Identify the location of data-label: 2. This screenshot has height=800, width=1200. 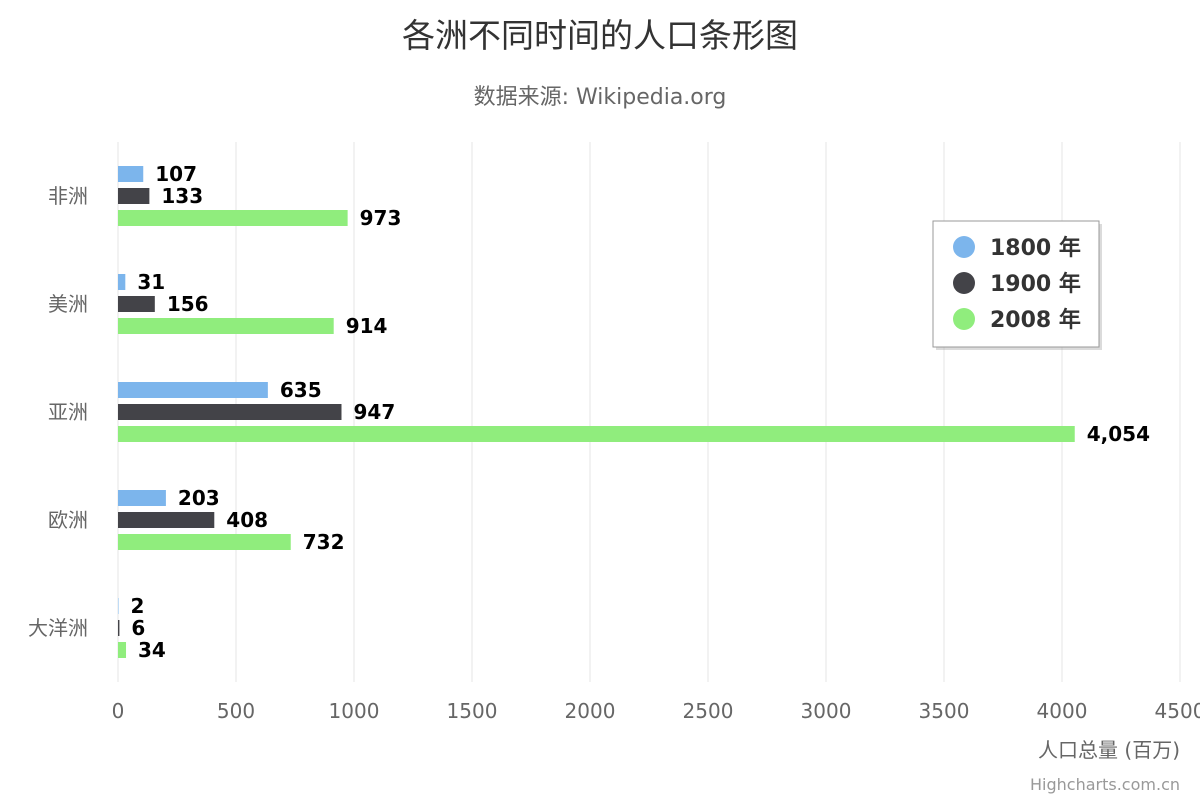
(137, 606).